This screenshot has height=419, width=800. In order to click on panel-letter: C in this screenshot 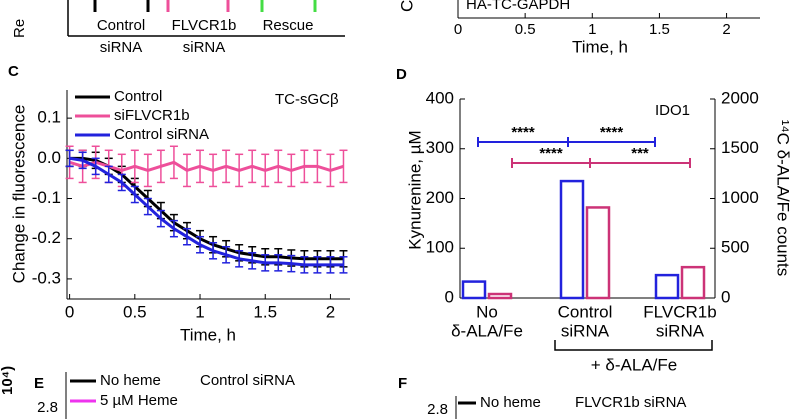, I will do `click(13, 71)`.